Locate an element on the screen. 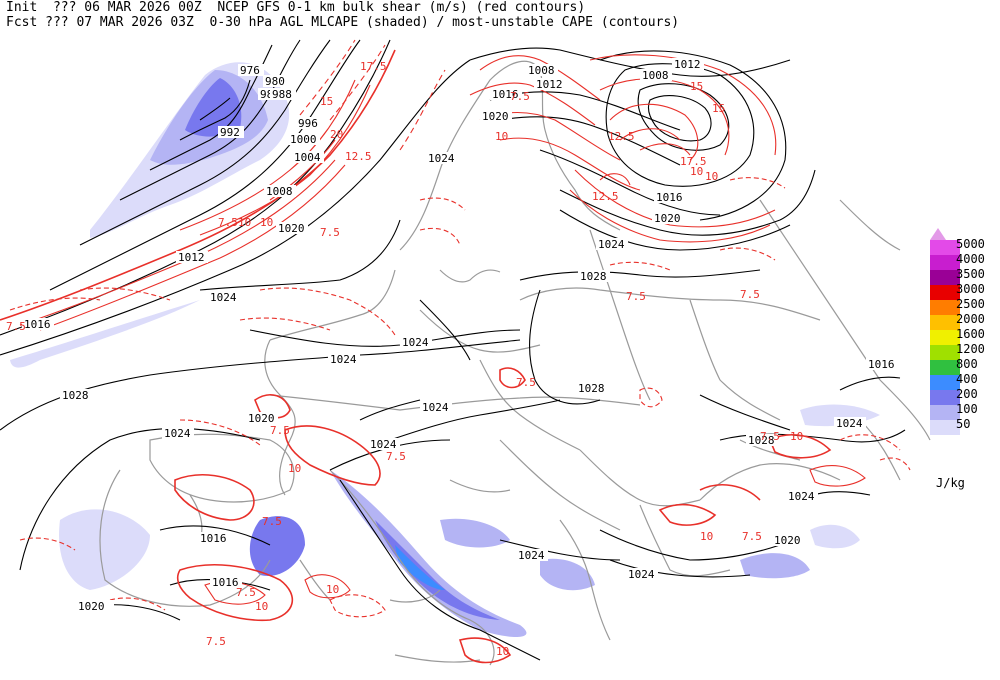 The width and height of the screenshot is (1000, 680). label-1024e: 1024 is located at coordinates (435, 407).